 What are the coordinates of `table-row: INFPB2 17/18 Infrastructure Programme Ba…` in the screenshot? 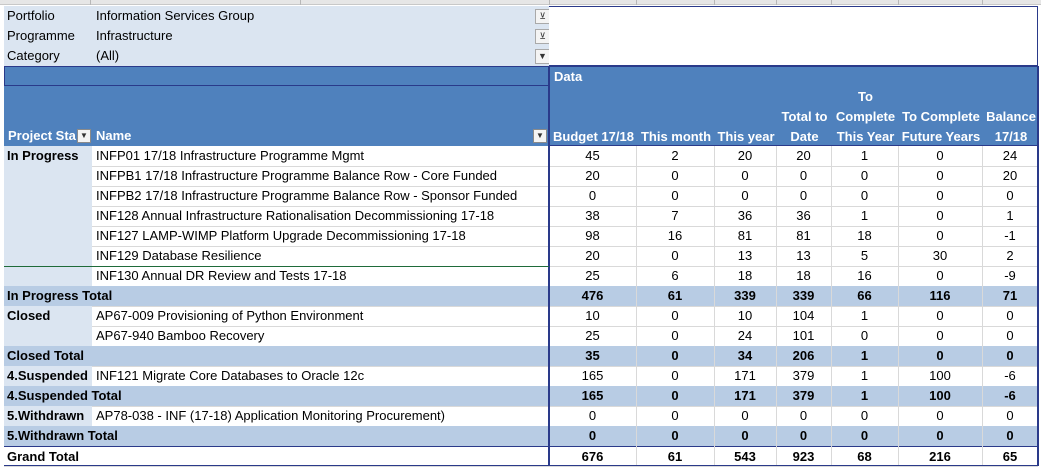 It's located at (521, 196).